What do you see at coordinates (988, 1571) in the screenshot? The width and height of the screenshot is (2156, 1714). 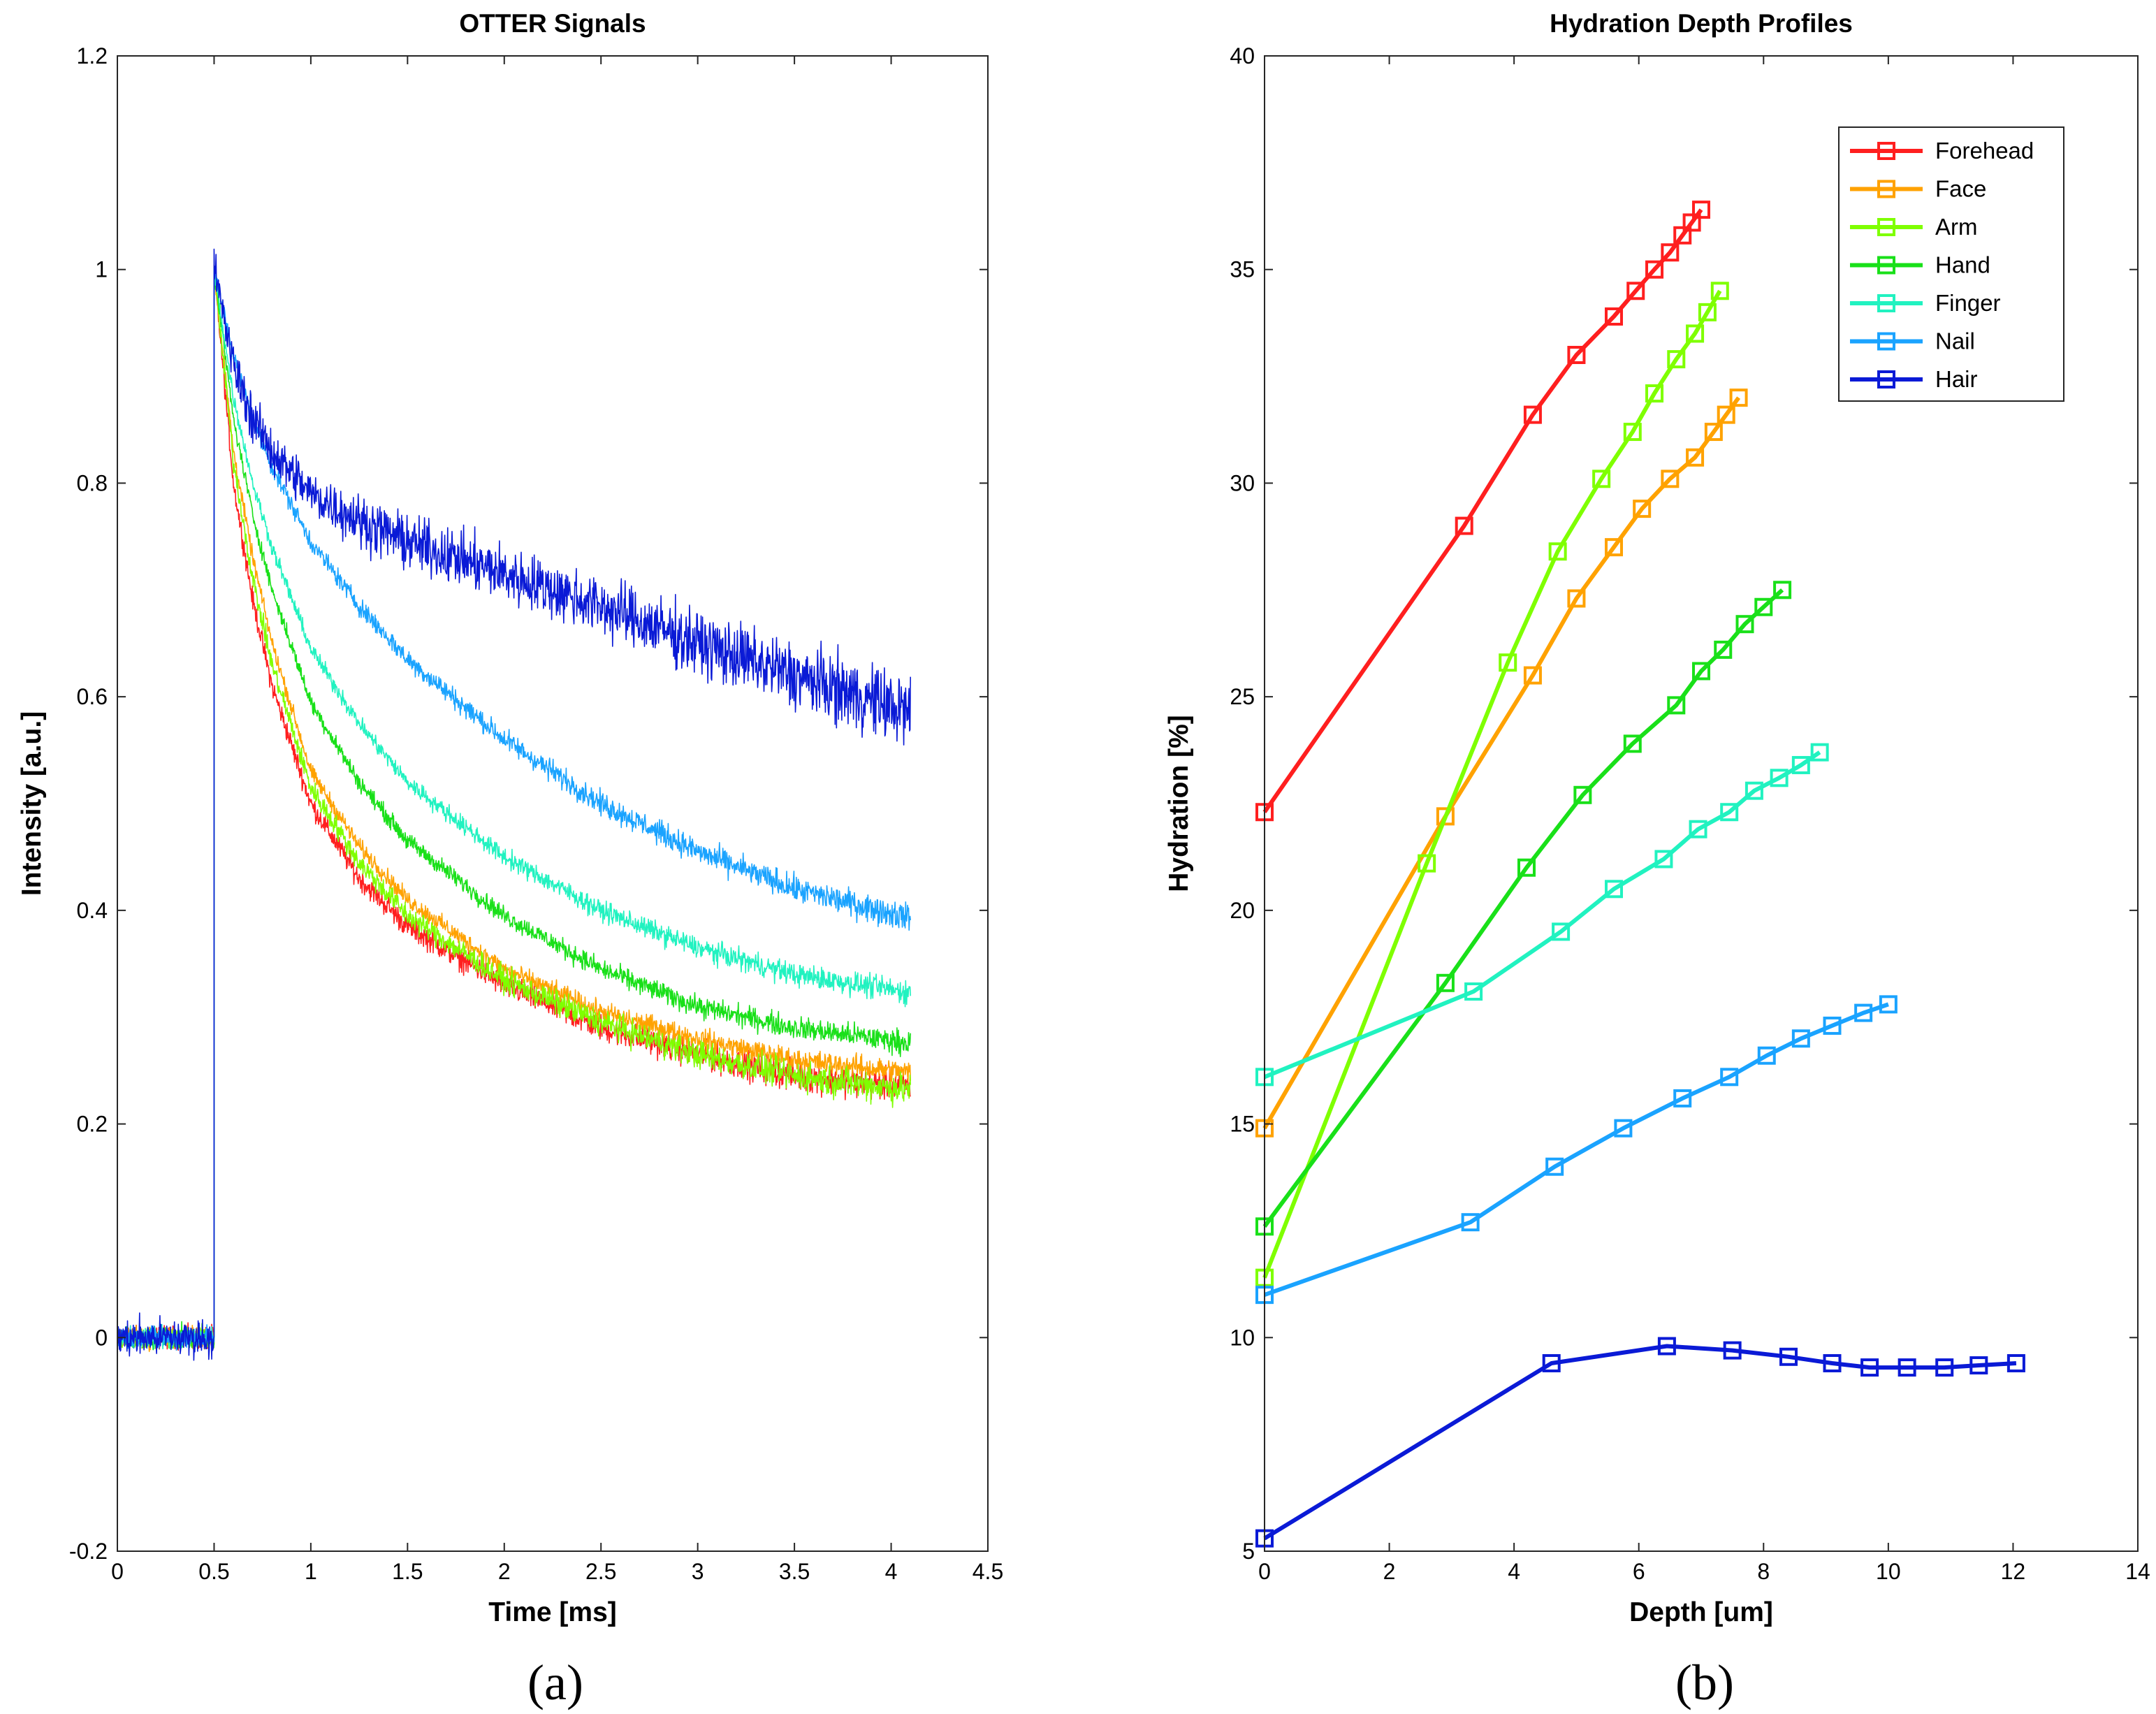 I see `a-x-tick-label: 4.5` at bounding box center [988, 1571].